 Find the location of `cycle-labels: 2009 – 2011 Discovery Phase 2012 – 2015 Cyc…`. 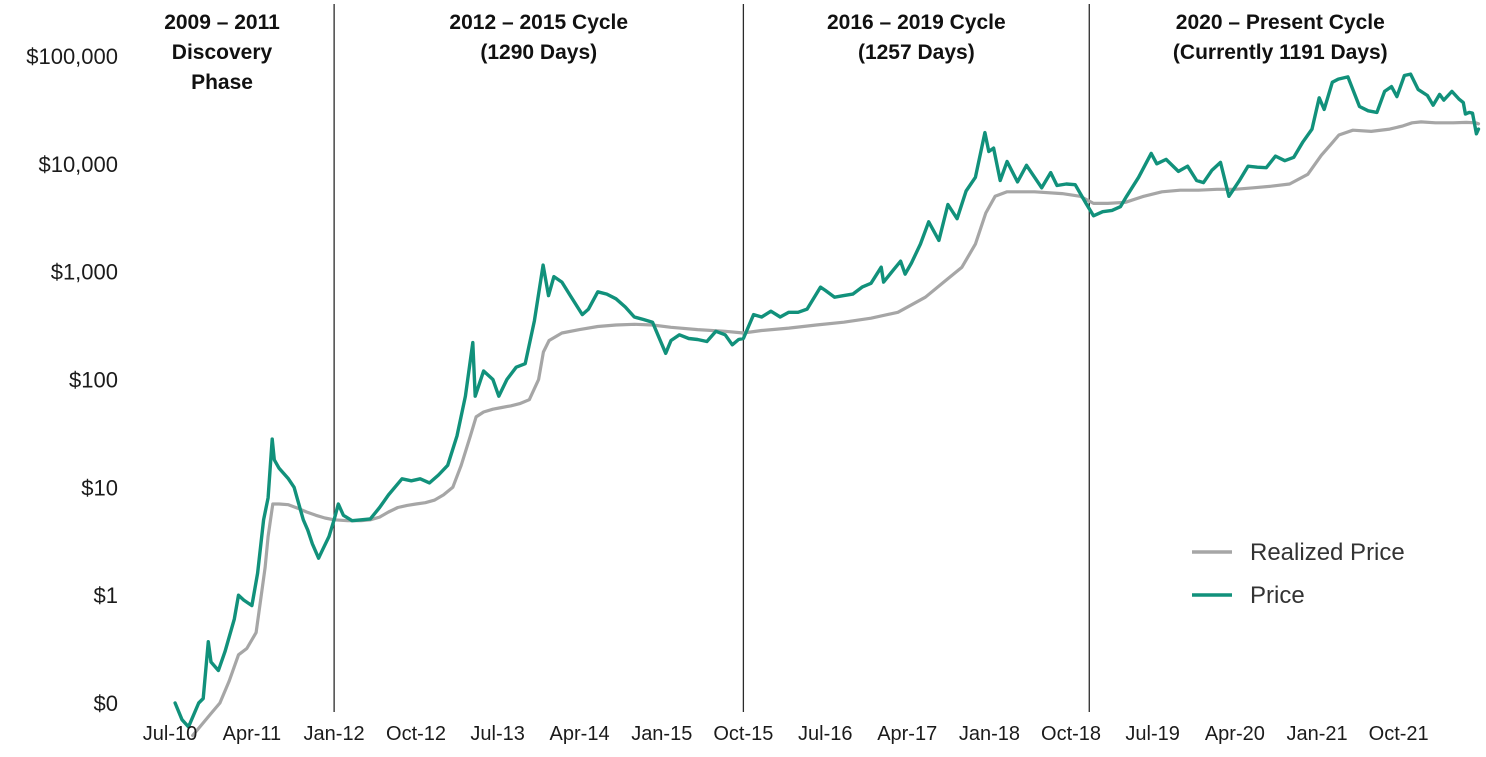

cycle-labels: 2009 – 2011 Discovery Phase 2012 – 2015 Cyc… is located at coordinates (776, 52).